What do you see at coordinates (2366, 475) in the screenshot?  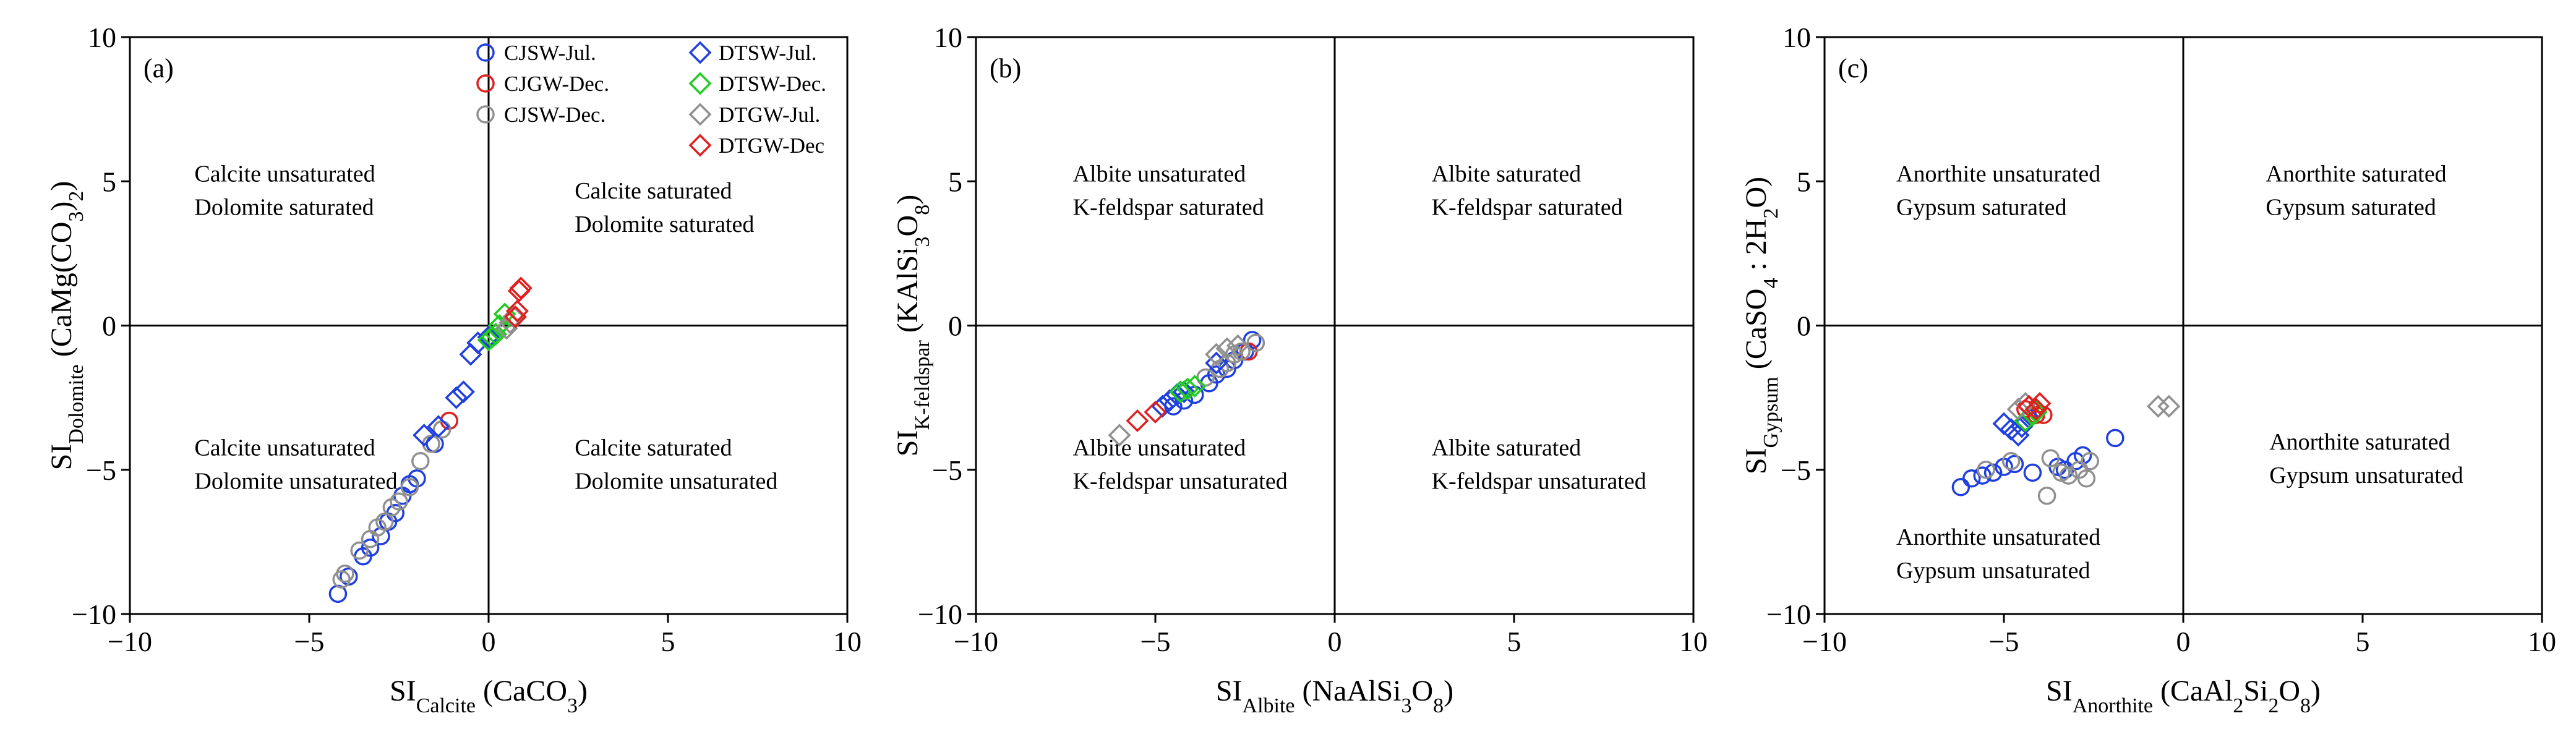 I see `quadrant-label-bottom-right: Gypsum unsaturated` at bounding box center [2366, 475].